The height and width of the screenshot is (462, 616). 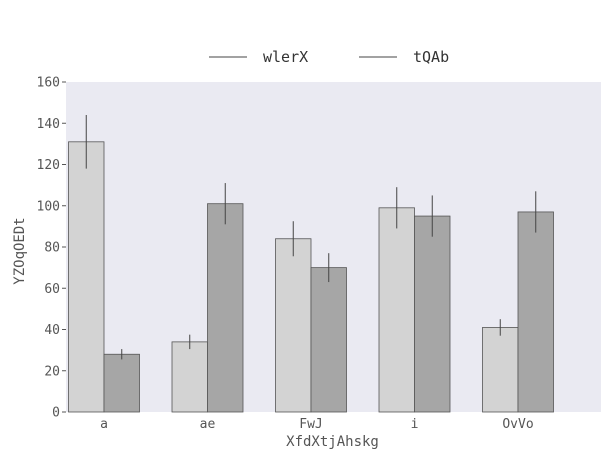 I want to click on x-tick-label-ae: ae, so click(x=208, y=424).